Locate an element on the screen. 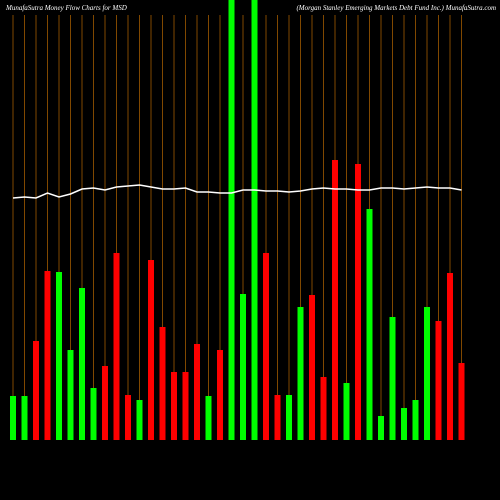 The image size is (500, 500). chart-title: MunafaSutra Money Flow Charts for MSD is located at coordinates (66, 8).